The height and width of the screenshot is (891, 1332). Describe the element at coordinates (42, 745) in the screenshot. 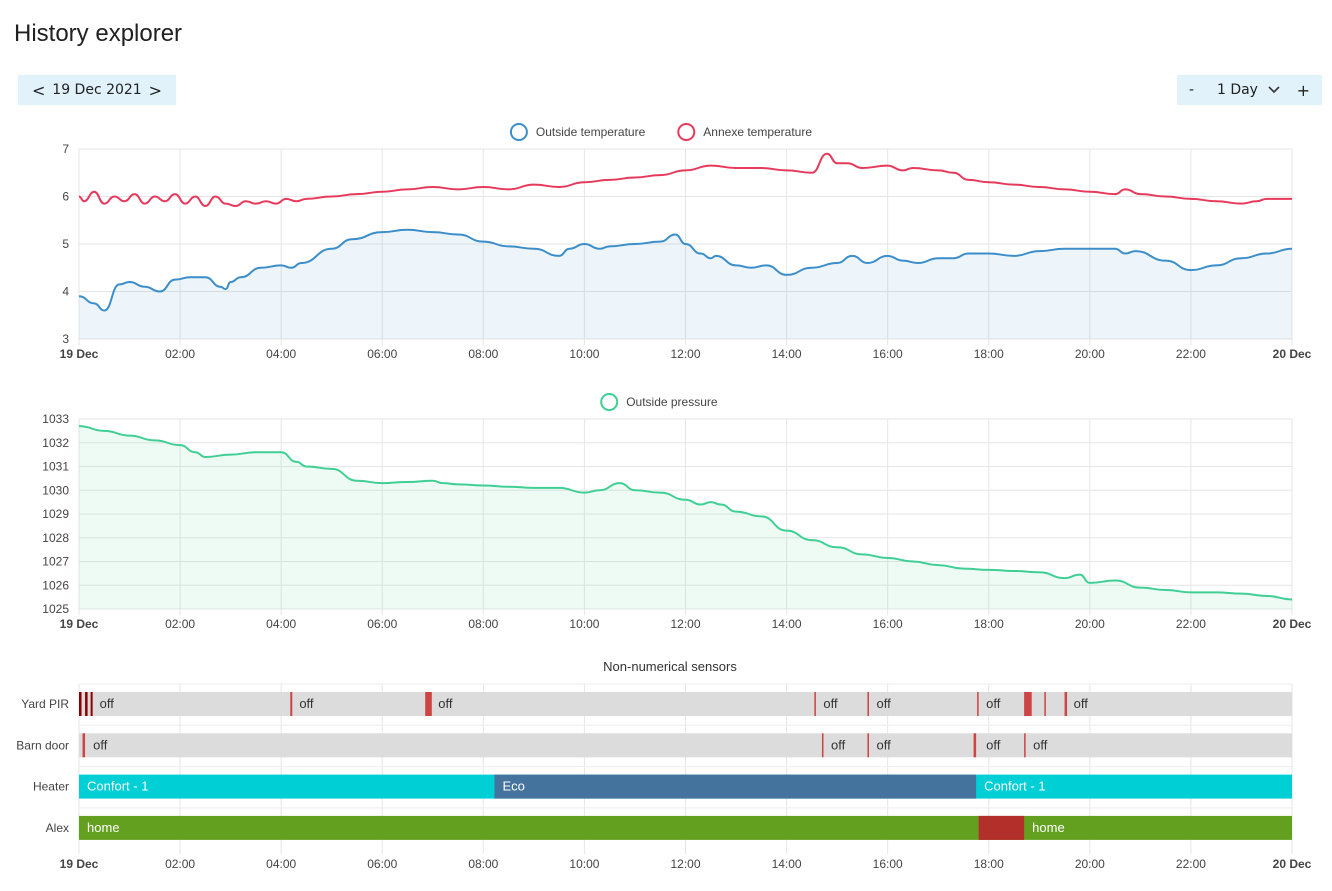

I see `timeline-row-label: Barn door` at that location.